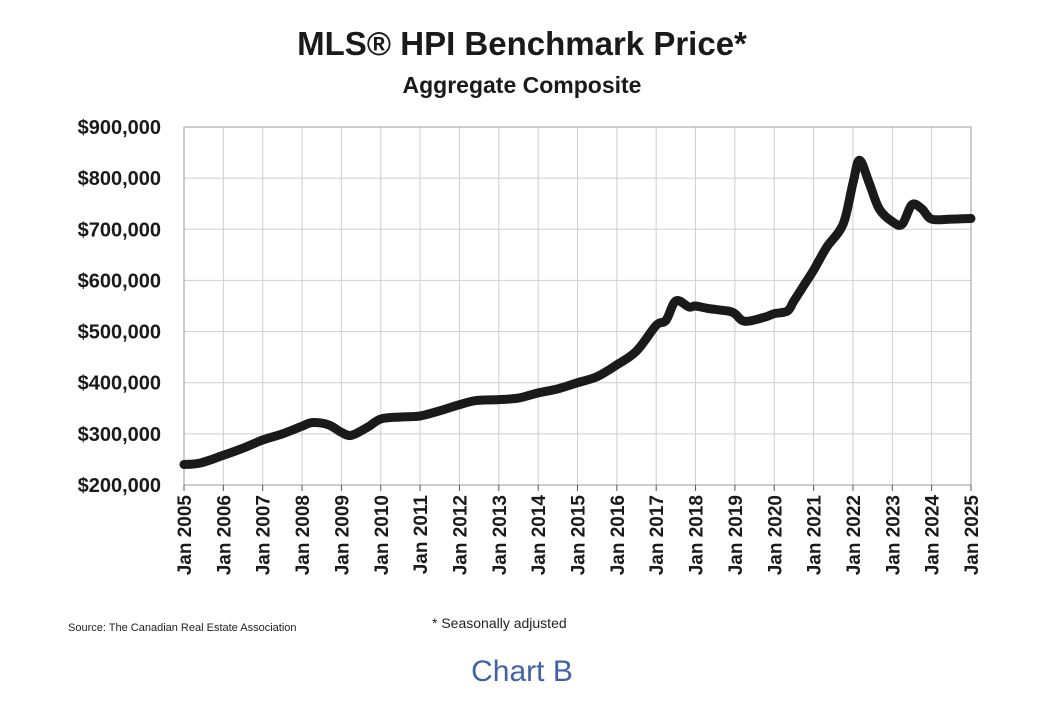  Describe the element at coordinates (775, 535) in the screenshot. I see `x-tick-label: Jan 2020` at that location.